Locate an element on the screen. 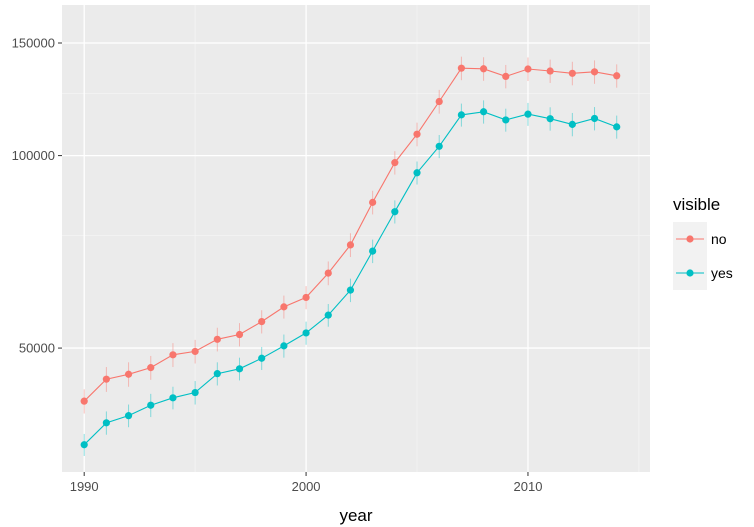 This screenshot has width=754, height=527. y-tick-label: 150000 is located at coordinates (33, 43).